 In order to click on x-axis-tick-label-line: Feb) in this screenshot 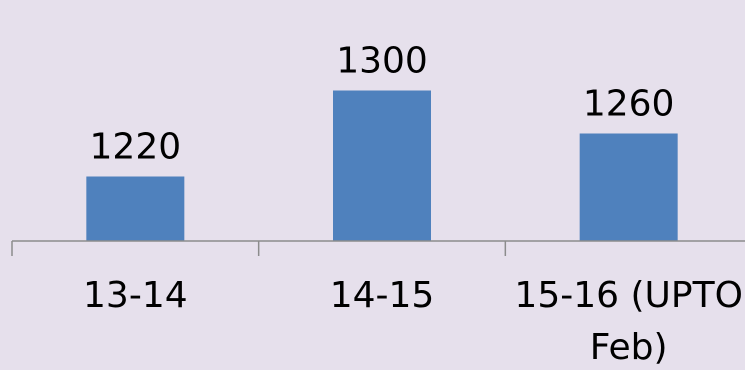, I will do `click(629, 347)`.